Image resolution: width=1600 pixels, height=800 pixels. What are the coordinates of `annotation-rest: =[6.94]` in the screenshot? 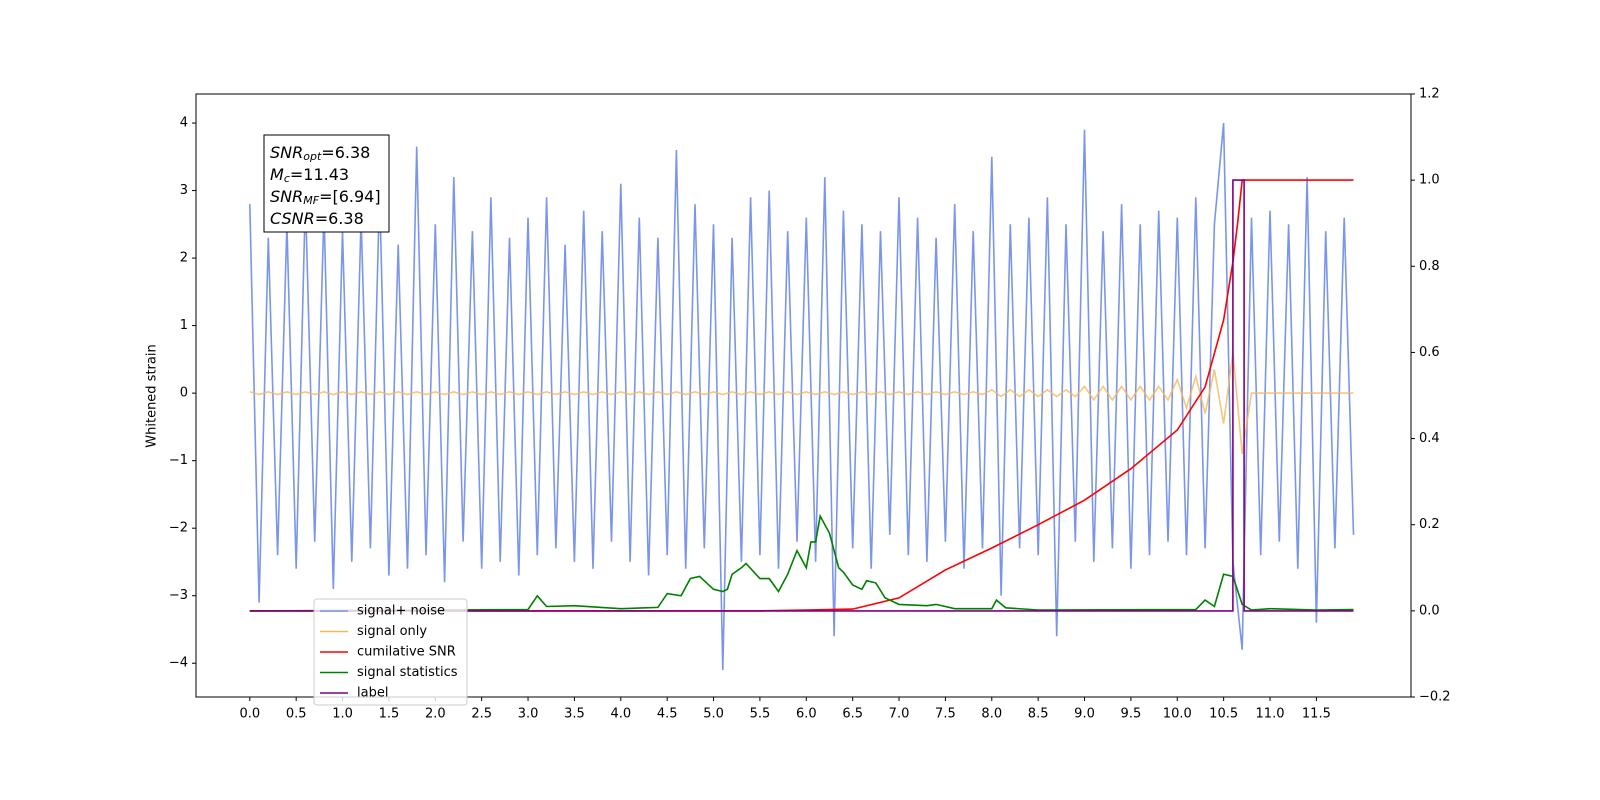 It's located at (350, 196).